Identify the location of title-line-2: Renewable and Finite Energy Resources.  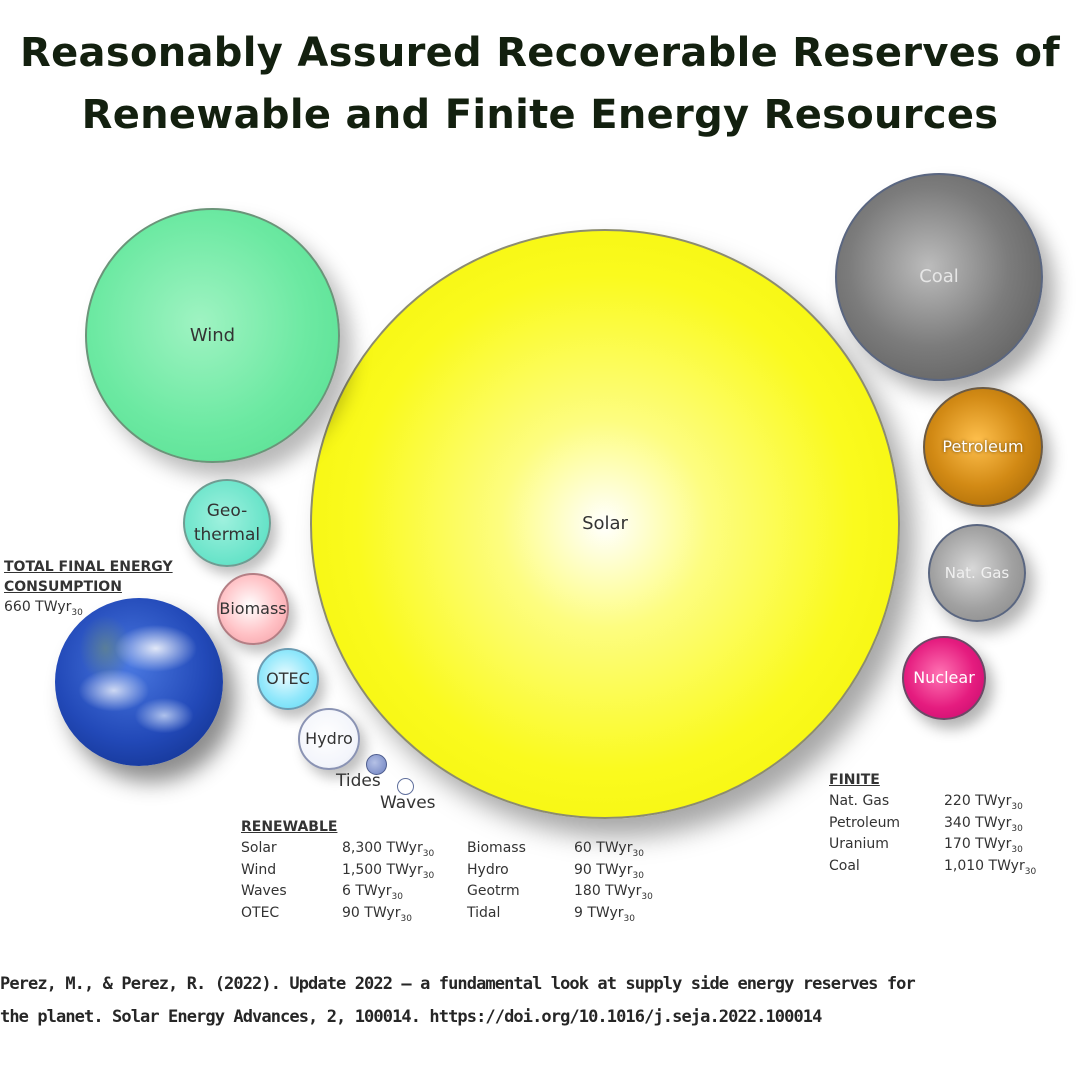
(540, 115).